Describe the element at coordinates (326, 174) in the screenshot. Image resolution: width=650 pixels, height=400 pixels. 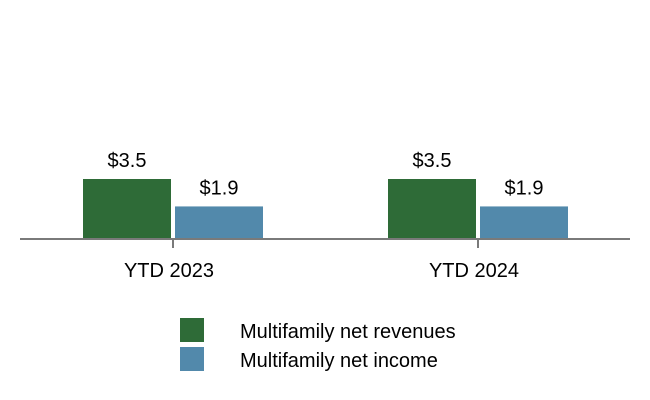
I see `value-labels-group: $3.5 $1.9 $3.5 $1.9` at that location.